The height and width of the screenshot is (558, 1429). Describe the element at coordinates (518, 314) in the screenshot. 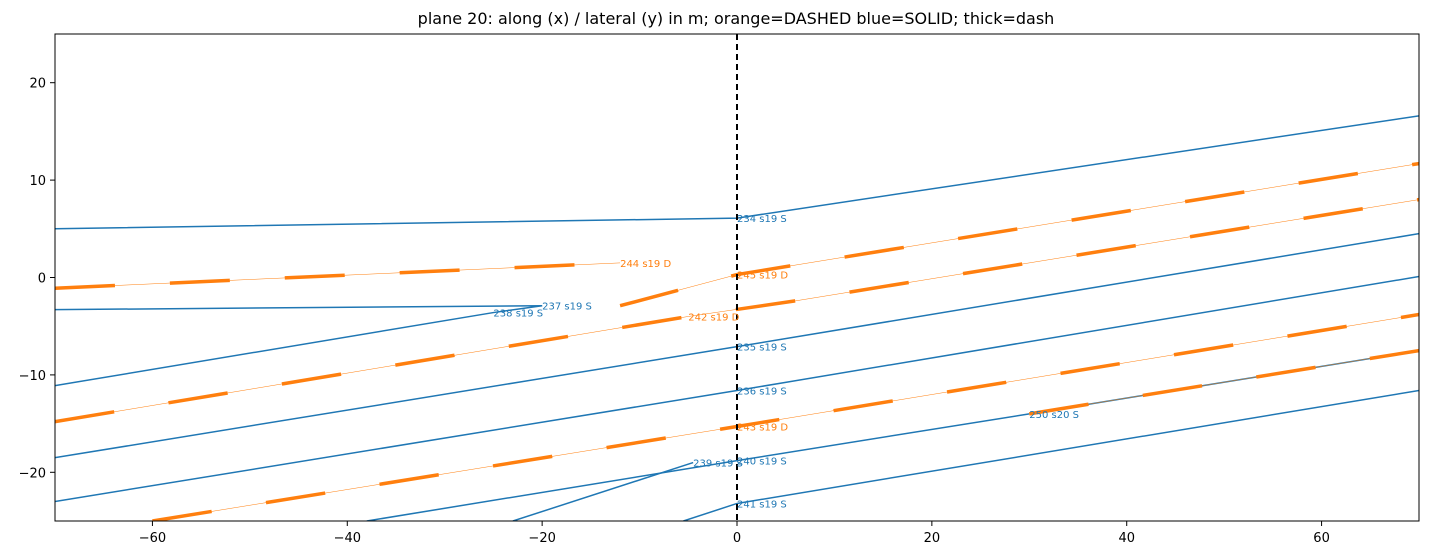

I see `lane-label: 238 s19 S` at that location.